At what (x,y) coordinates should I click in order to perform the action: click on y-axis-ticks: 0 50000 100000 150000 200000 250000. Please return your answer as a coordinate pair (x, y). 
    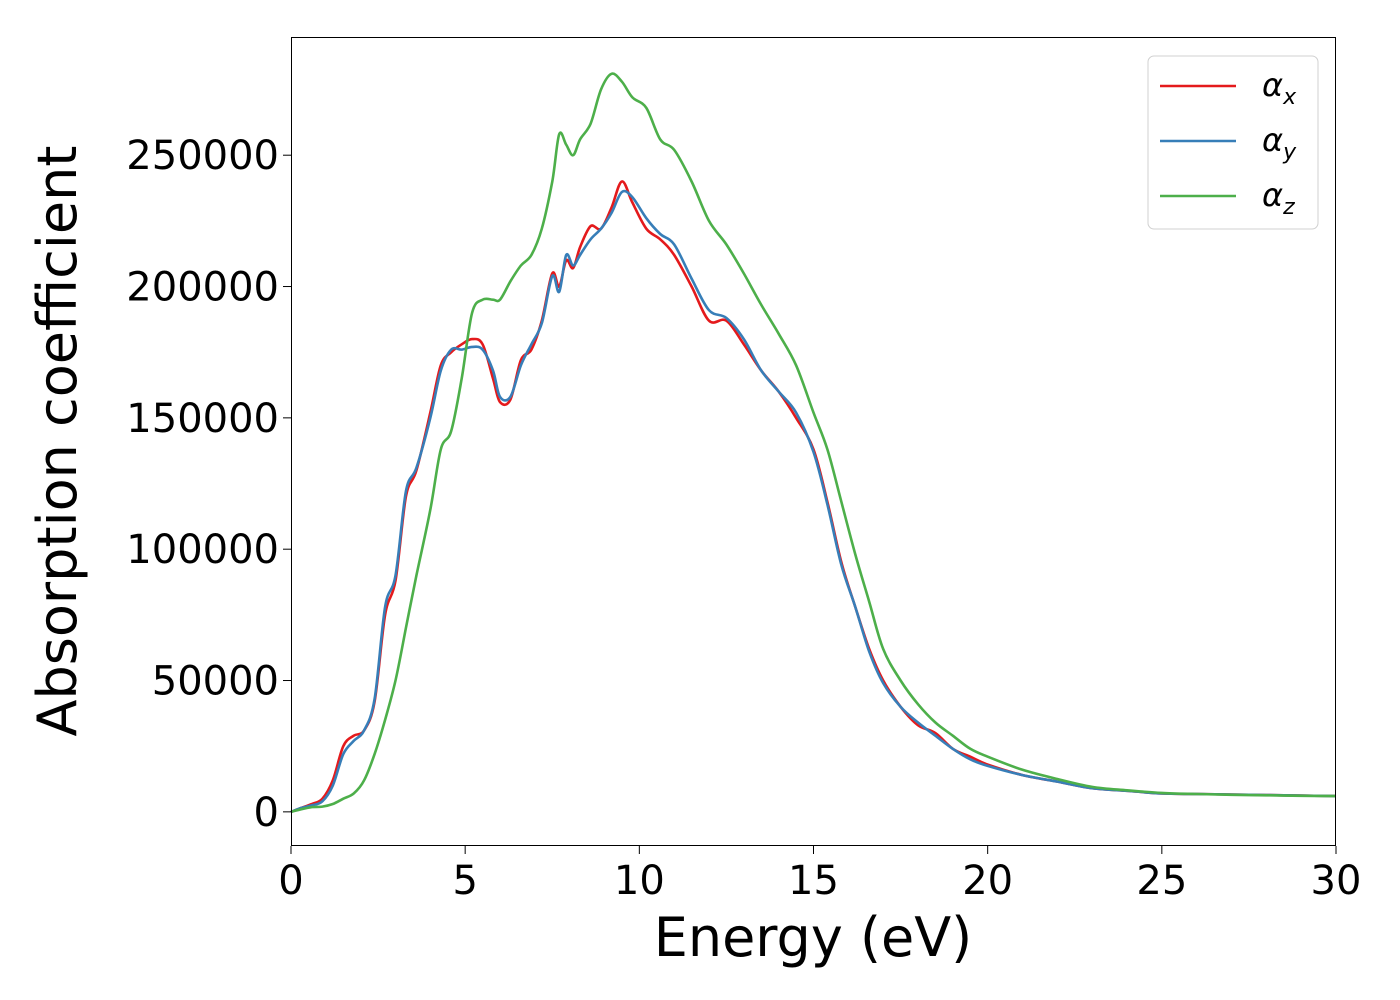
    Looking at the image, I should click on (208, 484).